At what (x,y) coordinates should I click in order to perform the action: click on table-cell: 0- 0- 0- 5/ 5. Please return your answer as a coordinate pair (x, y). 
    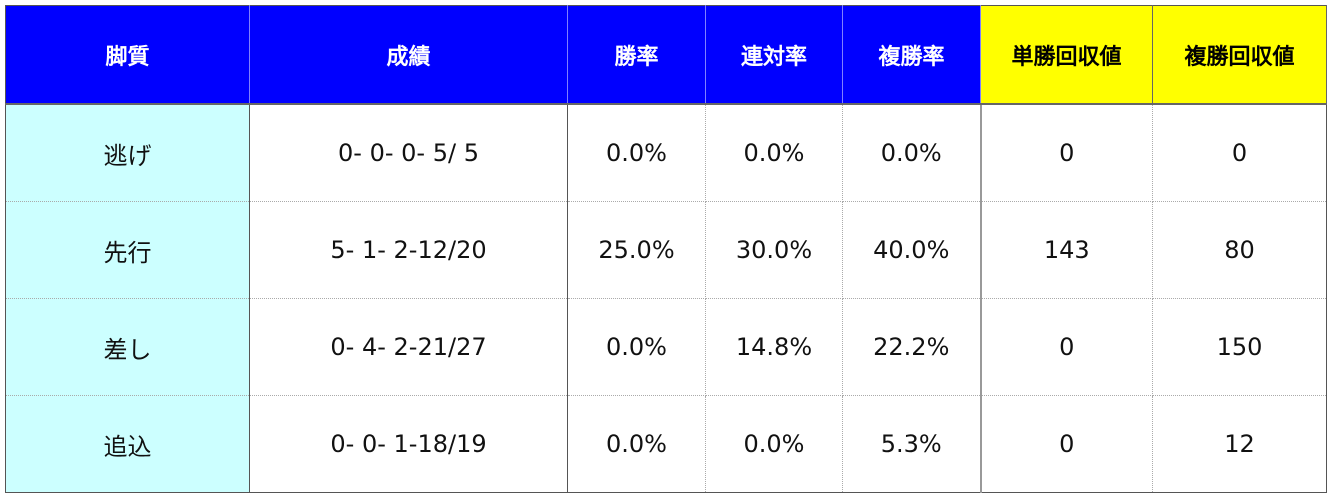
    Looking at the image, I should click on (408, 153).